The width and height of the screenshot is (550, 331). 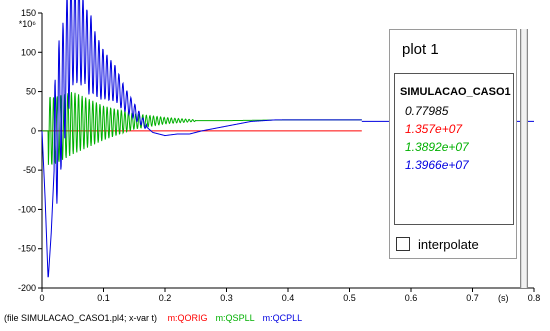 What do you see at coordinates (28, 24) in the screenshot?
I see `y-multiplier-label: *10⁶` at bounding box center [28, 24].